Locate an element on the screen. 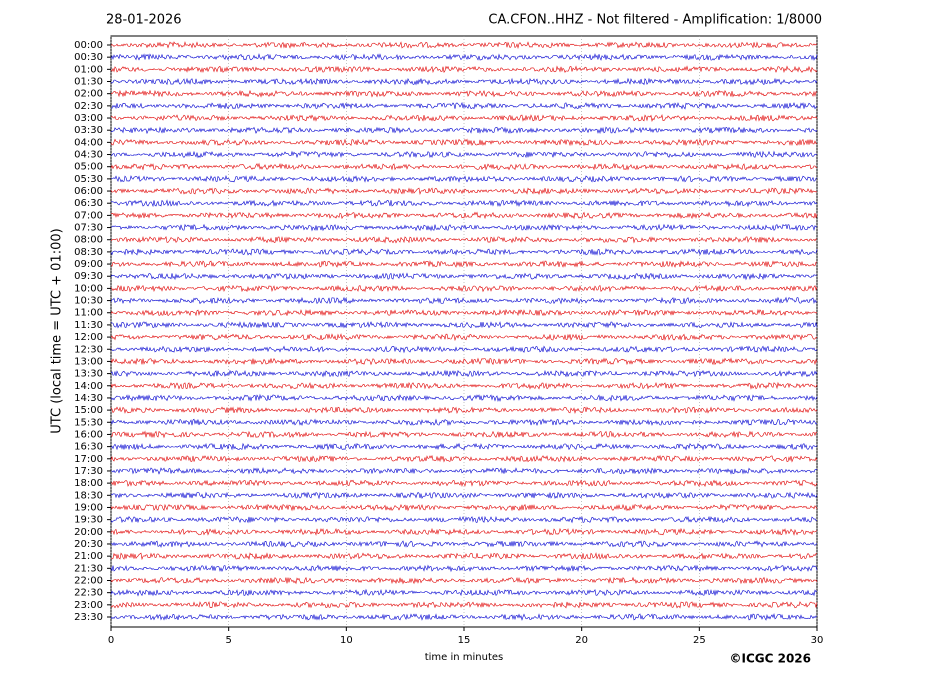  y-tick-label: 08:00 is located at coordinates (88, 240).